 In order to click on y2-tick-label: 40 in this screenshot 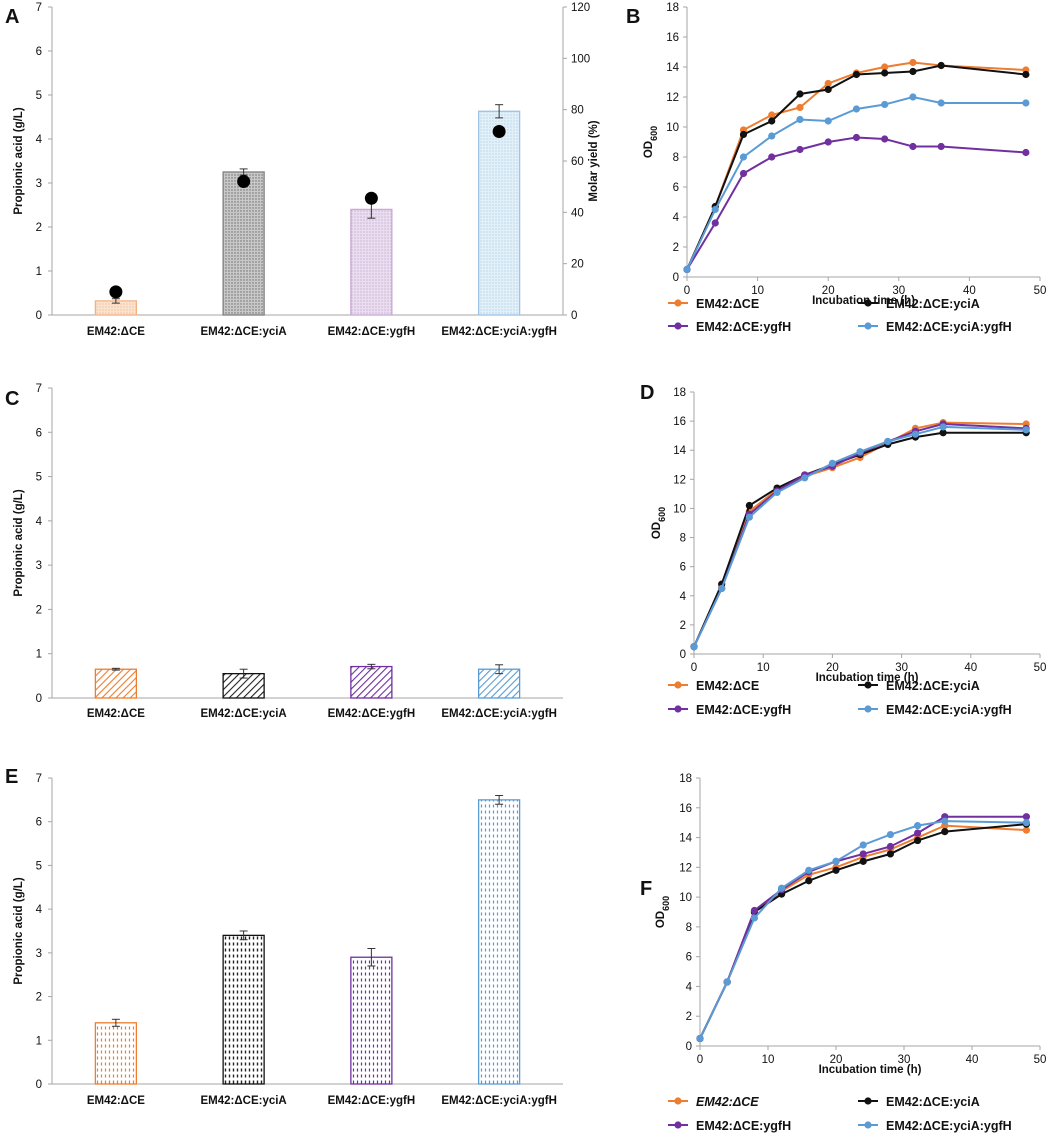, I will do `click(577, 213)`.